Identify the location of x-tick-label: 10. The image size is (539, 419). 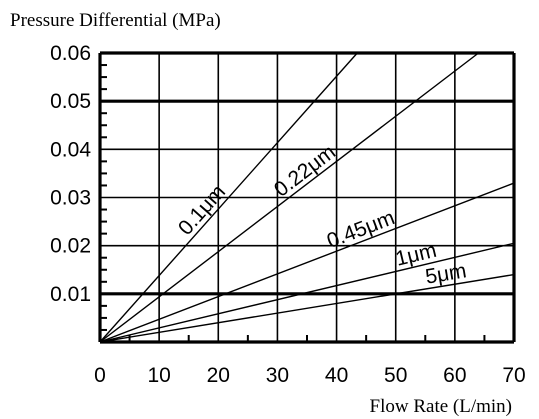
(158, 375).